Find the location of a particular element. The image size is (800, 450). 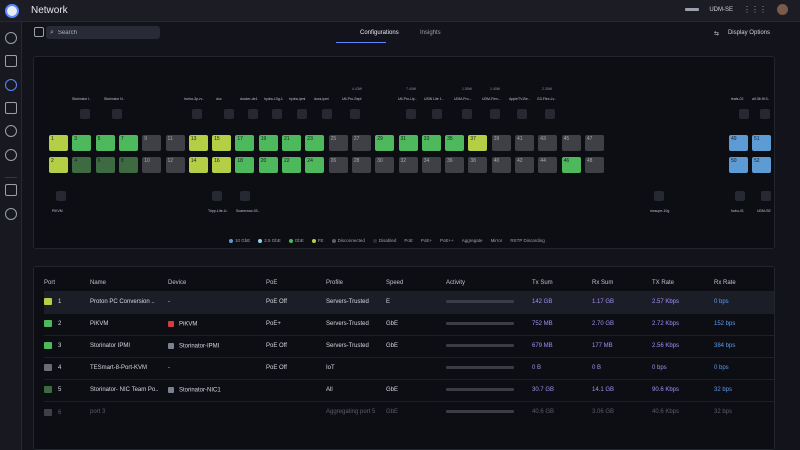

clients-icon is located at coordinates (11, 108).